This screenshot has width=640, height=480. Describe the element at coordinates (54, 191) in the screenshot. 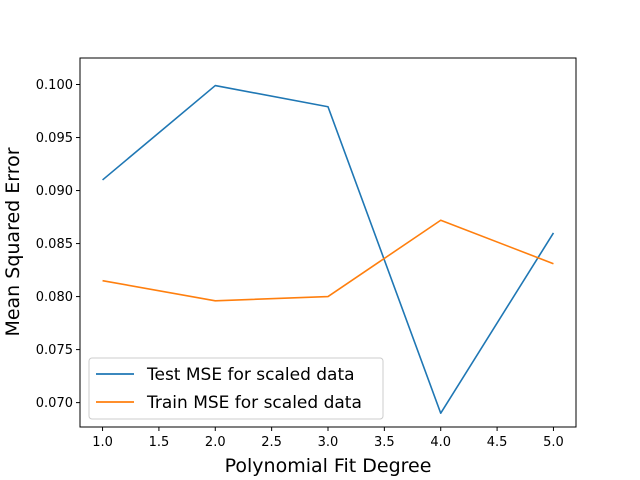

I see `y-tick-label: 0.090` at that location.